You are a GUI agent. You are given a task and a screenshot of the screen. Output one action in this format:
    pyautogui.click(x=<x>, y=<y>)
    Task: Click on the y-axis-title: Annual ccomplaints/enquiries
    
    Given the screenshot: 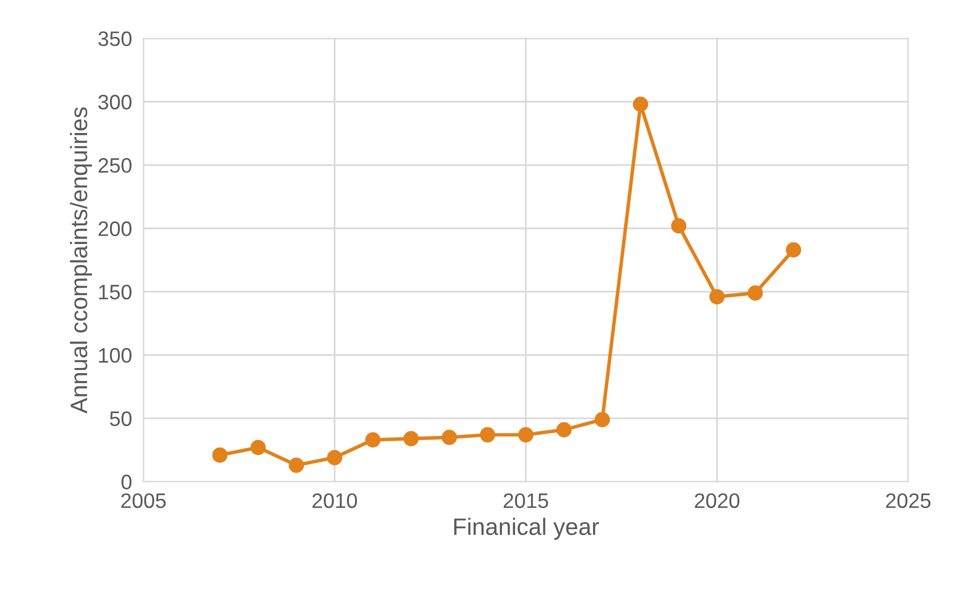 What is the action you would take?
    pyautogui.click(x=81, y=260)
    